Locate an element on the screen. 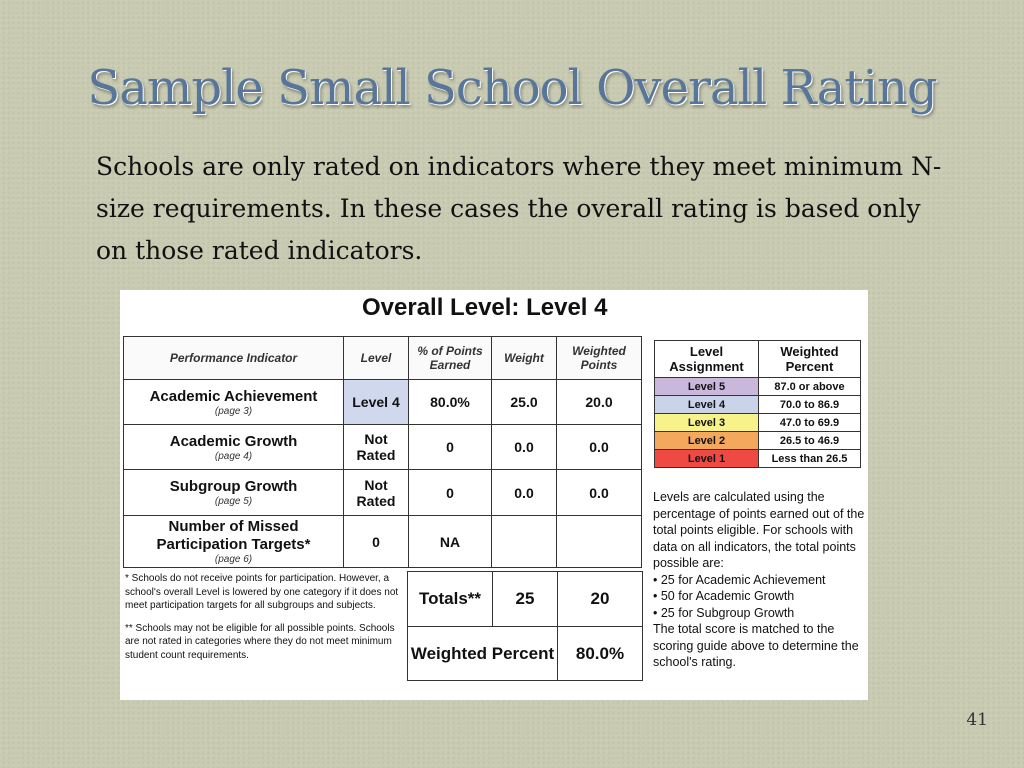 The image size is (1024, 768). weight-cell is located at coordinates (524, 541).